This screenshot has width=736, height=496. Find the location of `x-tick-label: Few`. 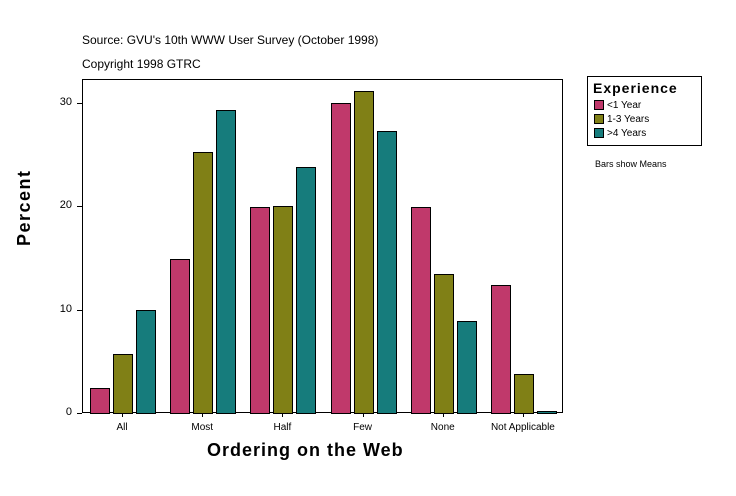

x-tick-label: Few is located at coordinates (363, 427).